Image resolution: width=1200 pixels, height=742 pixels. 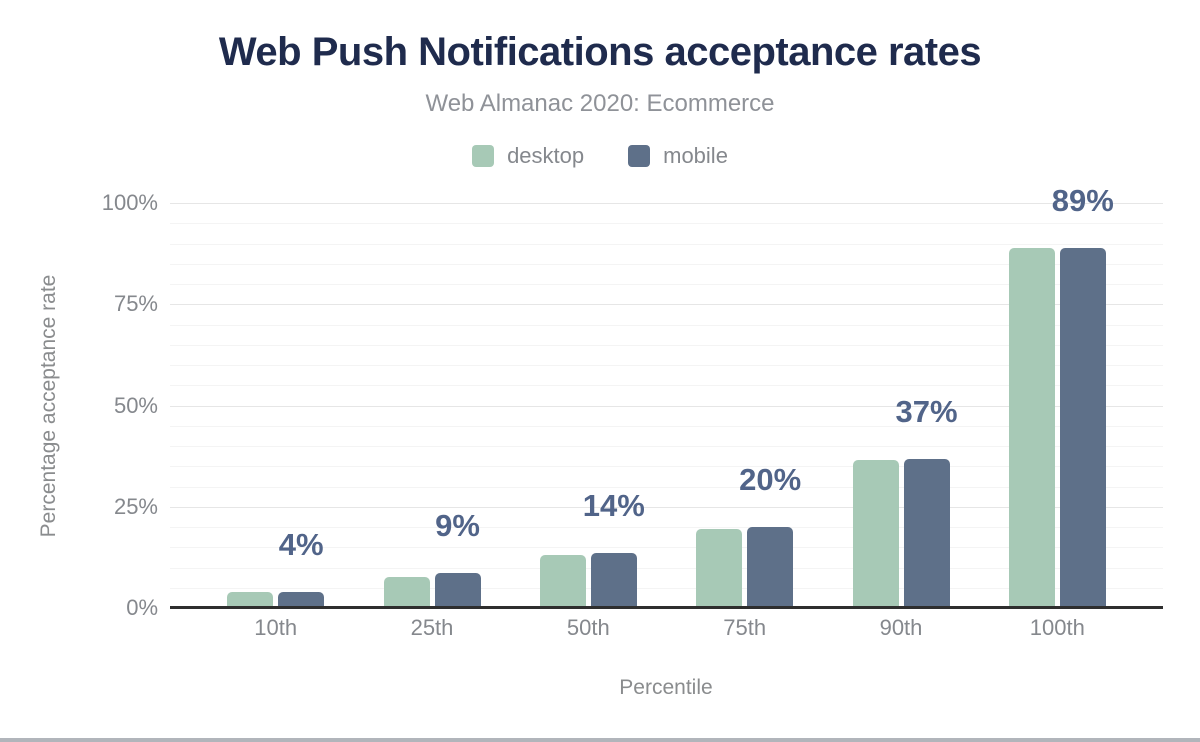 I want to click on bar-value-label-50th: 14%, so click(x=613, y=505).